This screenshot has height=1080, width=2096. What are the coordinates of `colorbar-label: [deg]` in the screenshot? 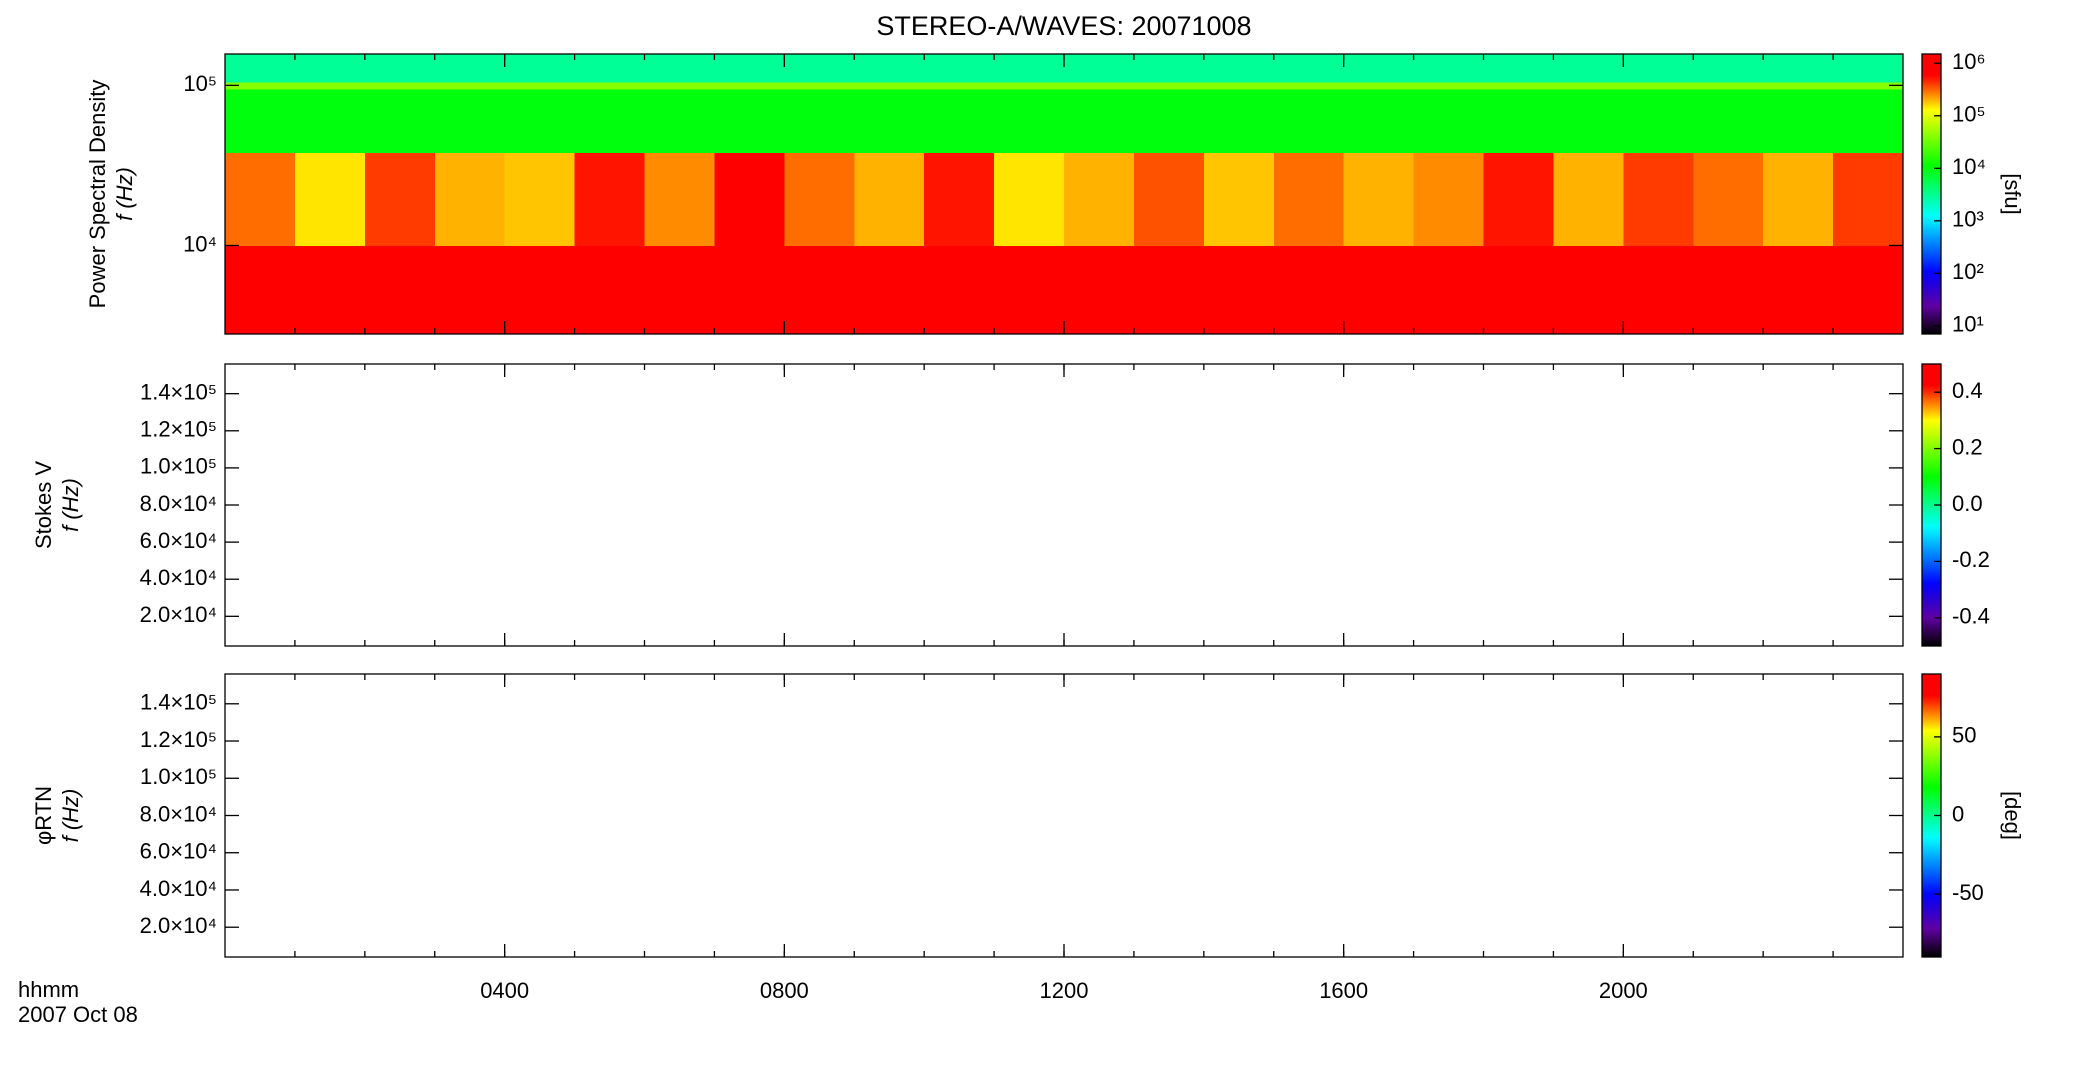 It's located at (2012, 815).